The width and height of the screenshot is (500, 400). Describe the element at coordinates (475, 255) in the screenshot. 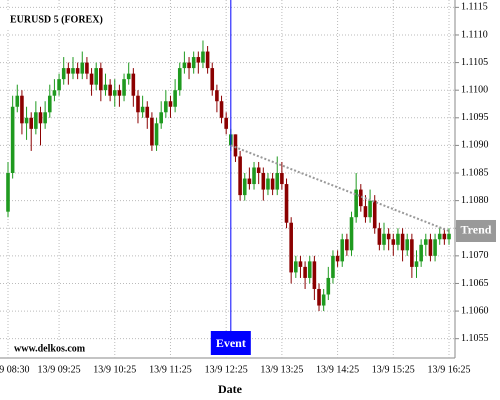

I see `y-tick-label: 1.1070` at that location.